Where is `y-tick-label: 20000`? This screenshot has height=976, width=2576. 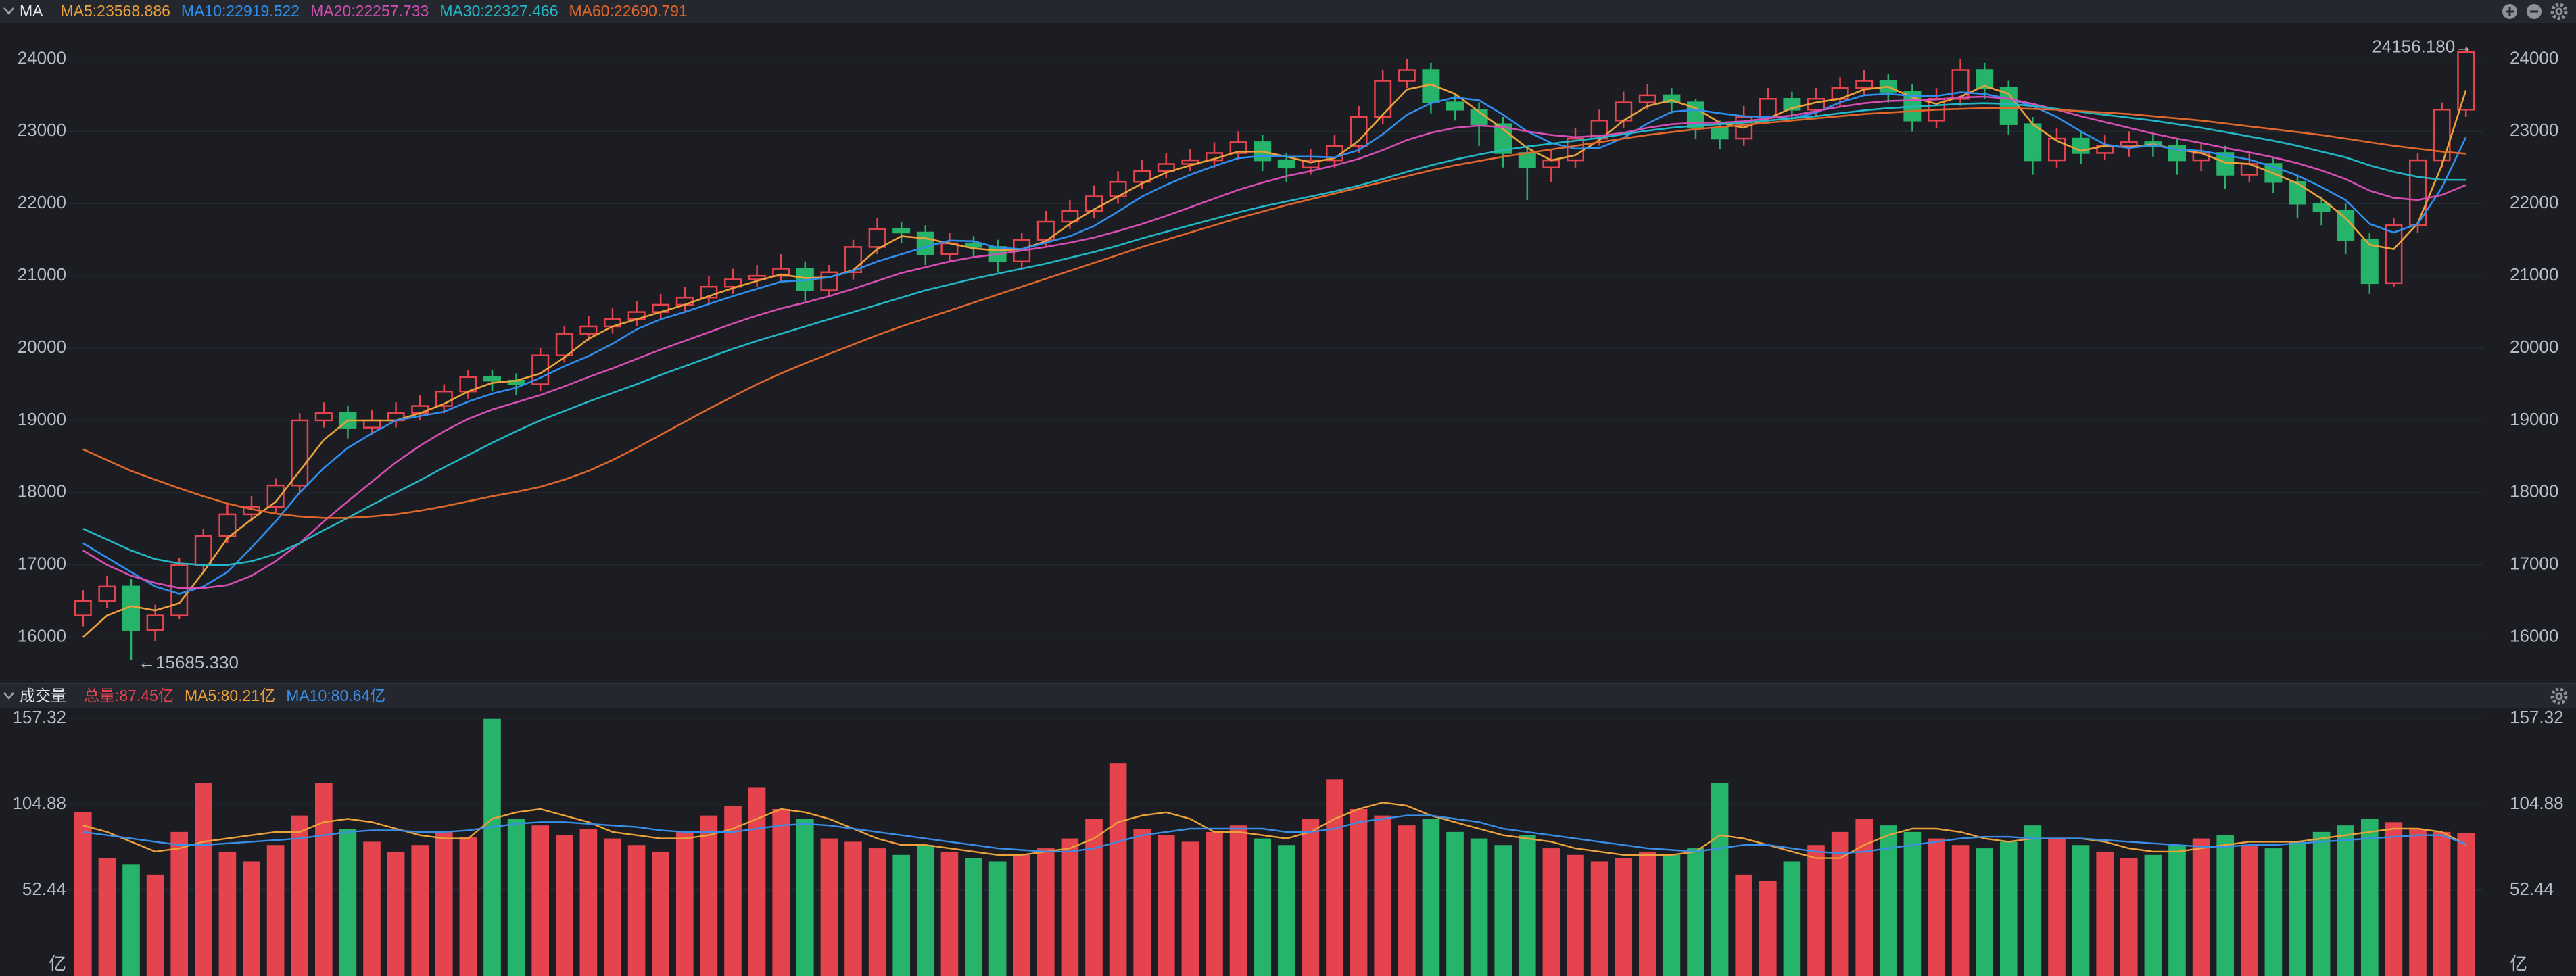 y-tick-label: 20000 is located at coordinates (42, 347).